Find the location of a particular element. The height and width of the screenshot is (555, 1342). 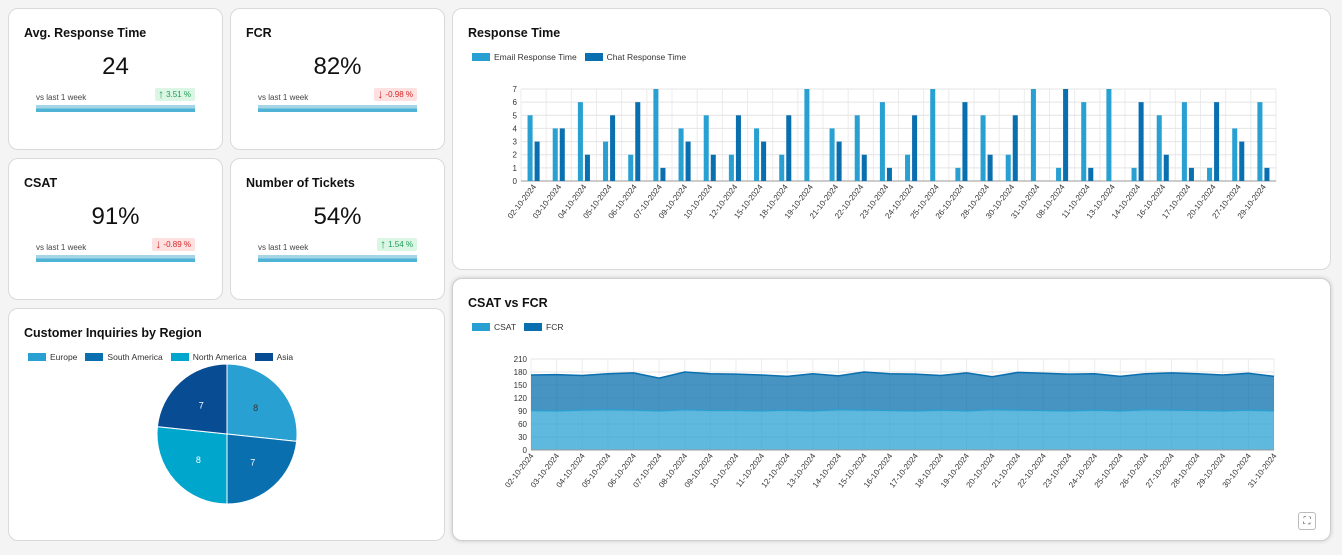

legend-label: Asia is located at coordinates (285, 357).